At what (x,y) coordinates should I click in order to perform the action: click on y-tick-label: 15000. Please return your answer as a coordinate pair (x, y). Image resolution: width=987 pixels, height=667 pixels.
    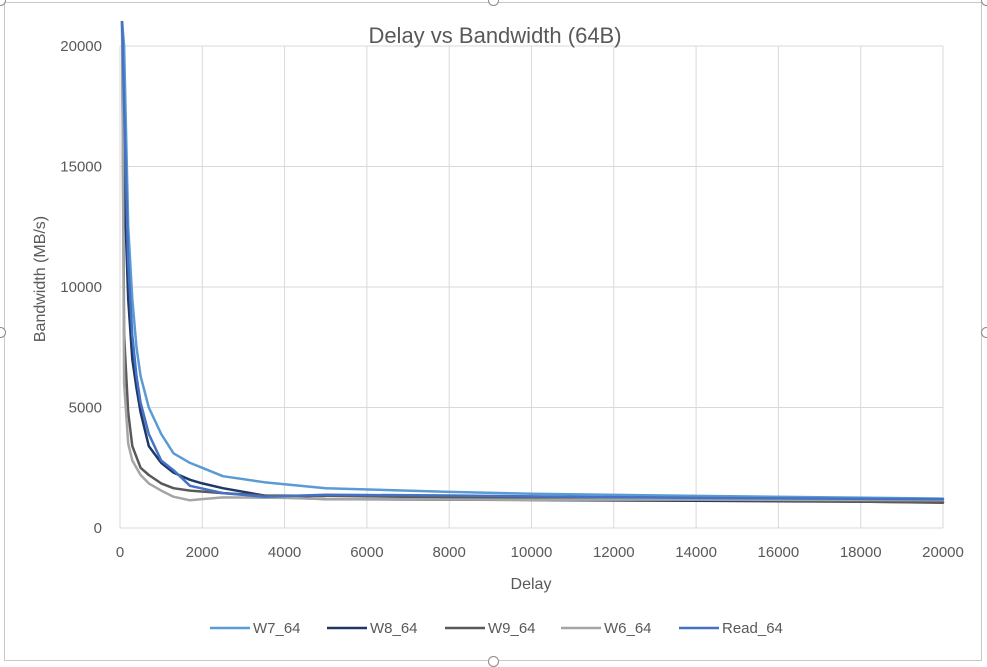
    Looking at the image, I should click on (81, 167).